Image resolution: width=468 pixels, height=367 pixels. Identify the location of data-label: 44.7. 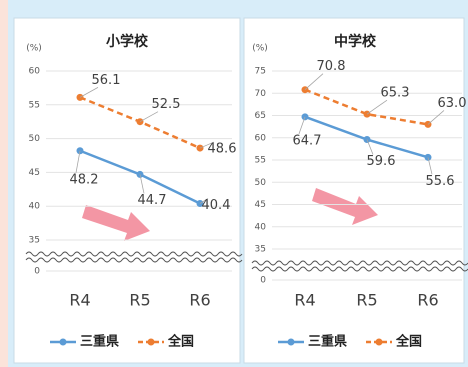
(152, 200).